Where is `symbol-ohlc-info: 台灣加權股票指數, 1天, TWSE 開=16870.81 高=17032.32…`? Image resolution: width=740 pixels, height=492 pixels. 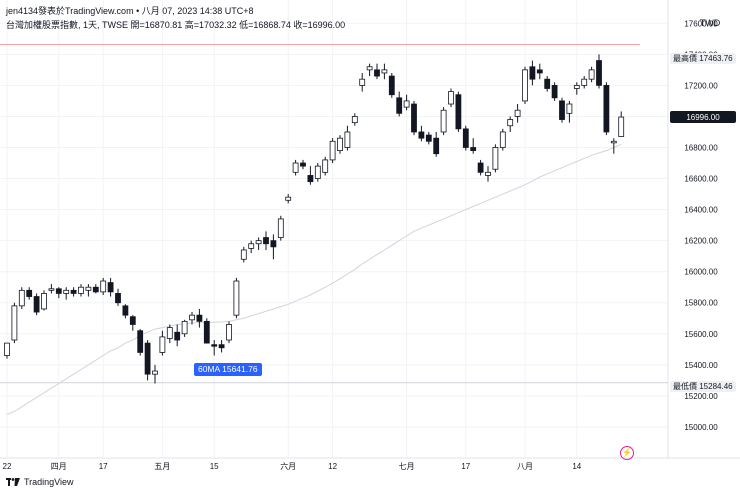
symbol-ohlc-info: 台灣加權股票指數, 1天, TWSE 開=16870.81 高=17032.32… is located at coordinates (176, 25).